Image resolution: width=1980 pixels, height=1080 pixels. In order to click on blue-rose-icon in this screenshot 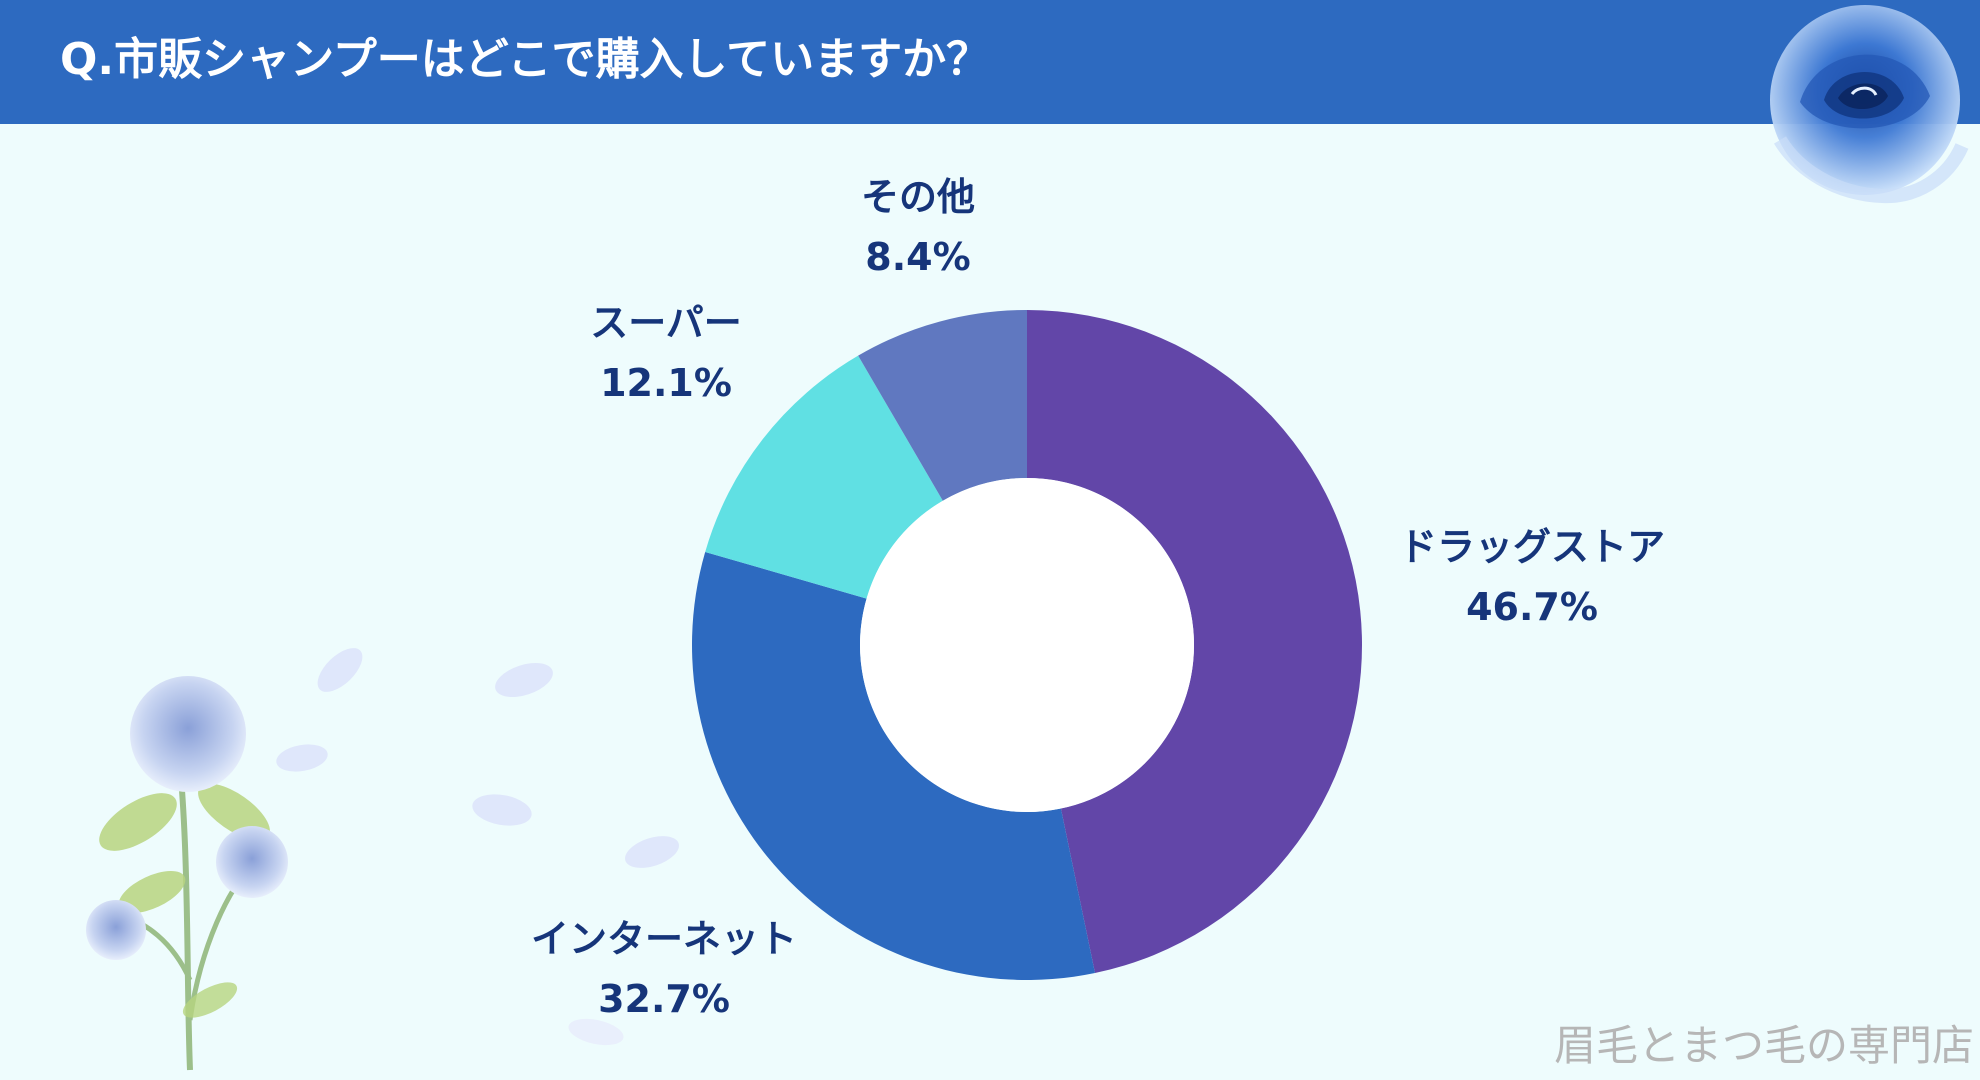, I will do `click(1869, 104)`.